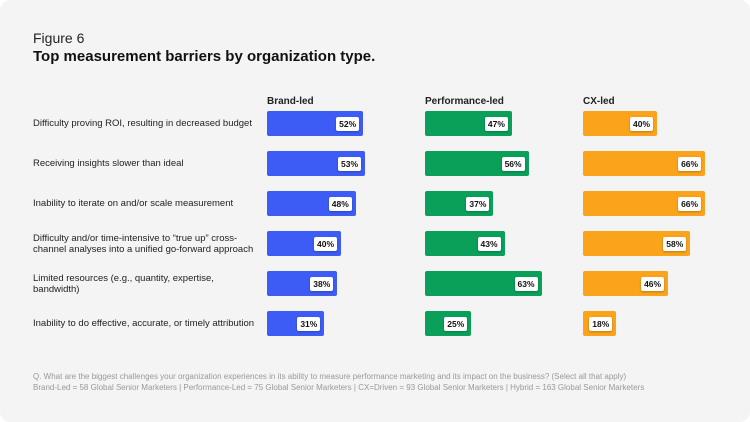 Image resolution: width=750 pixels, height=422 pixels. Describe the element at coordinates (599, 101) in the screenshot. I see `series-header: CX-led` at that location.